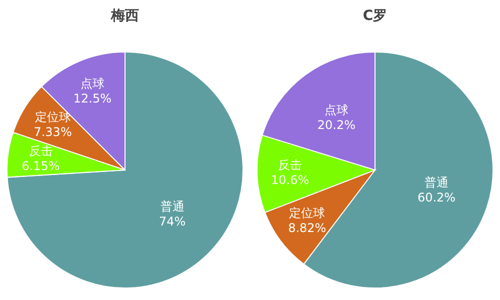 The image size is (500, 300). Describe the element at coordinates (92, 99) in the screenshot. I see `data-label: 12.5%` at that location.